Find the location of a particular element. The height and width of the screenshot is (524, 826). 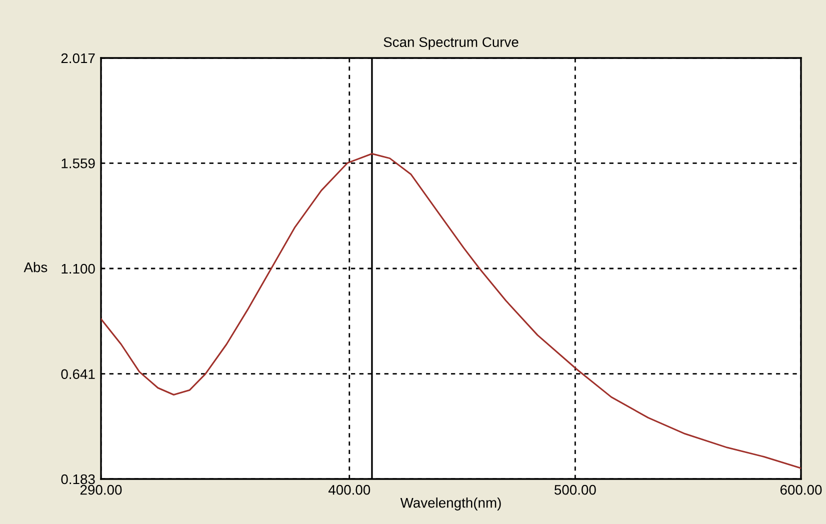

y-tick-label: 1.559 is located at coordinates (78, 163).